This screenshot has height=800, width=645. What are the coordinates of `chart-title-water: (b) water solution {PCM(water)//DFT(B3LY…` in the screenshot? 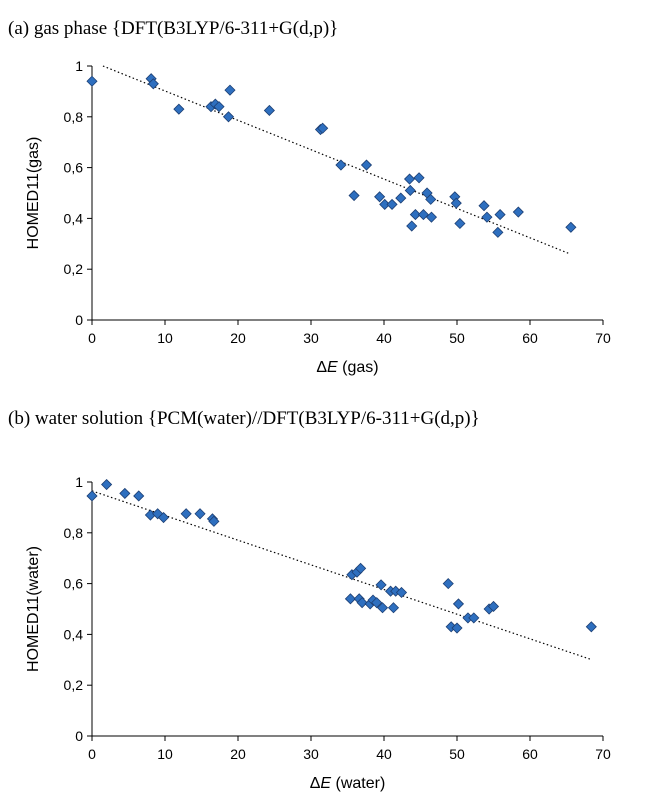 It's located at (244, 418).